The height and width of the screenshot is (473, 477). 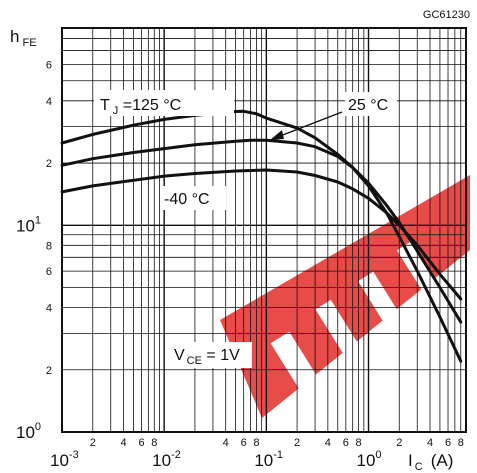 I want to click on vce-condition-label: V CE = 1V, so click(x=211, y=355).